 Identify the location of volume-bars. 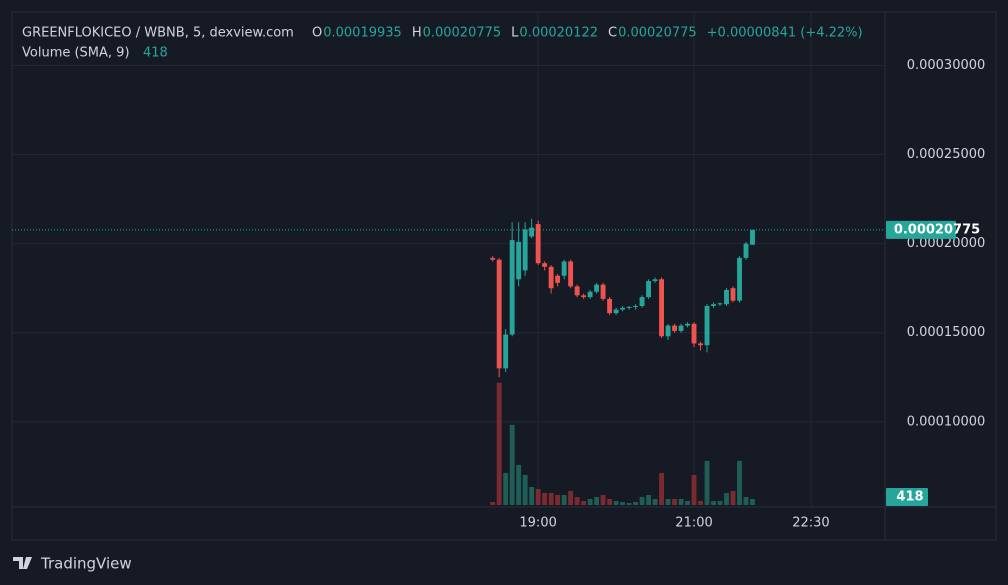
(622, 443).